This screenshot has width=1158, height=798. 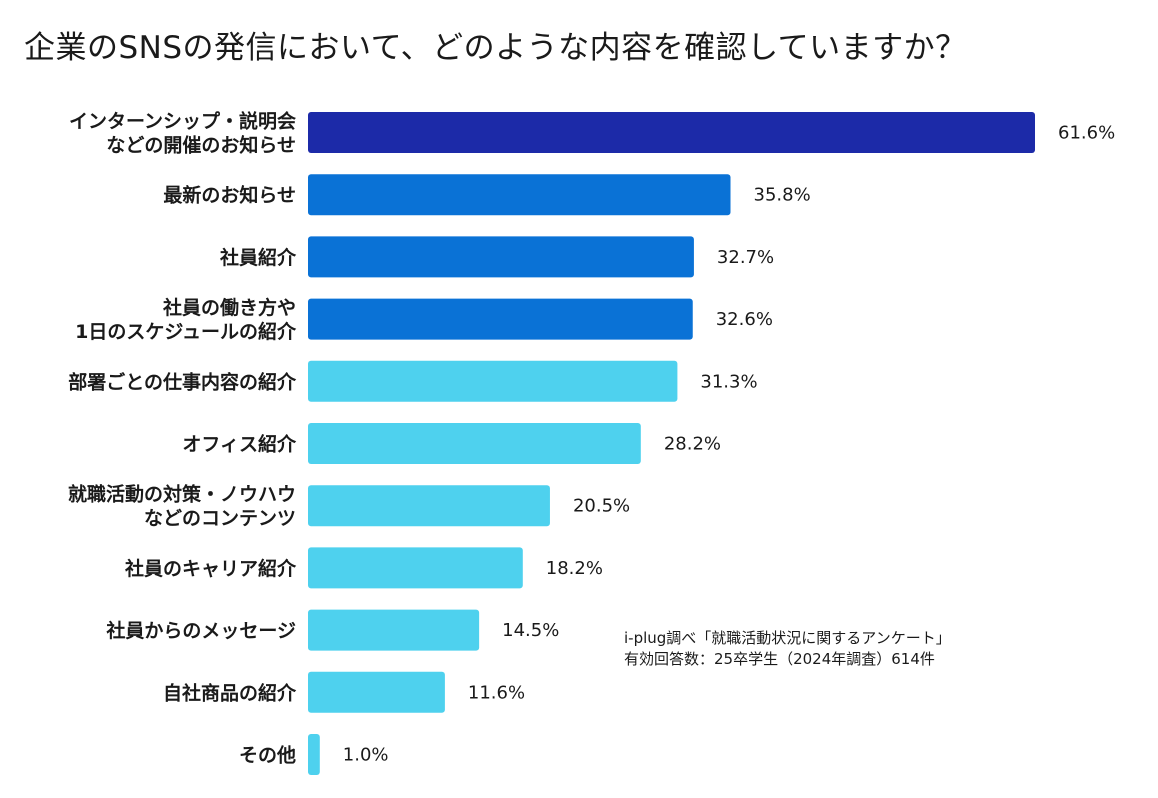 What do you see at coordinates (258, 257) in the screenshot?
I see `category-label-2: 社員紹介` at bounding box center [258, 257].